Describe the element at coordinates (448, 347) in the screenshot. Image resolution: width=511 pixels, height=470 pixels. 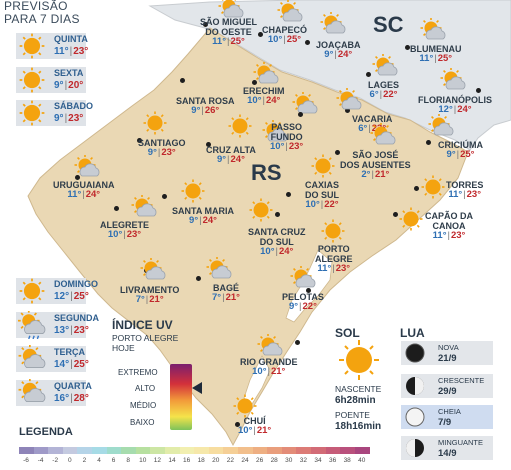
I see `moon-phase-name: NOVA` at that location.